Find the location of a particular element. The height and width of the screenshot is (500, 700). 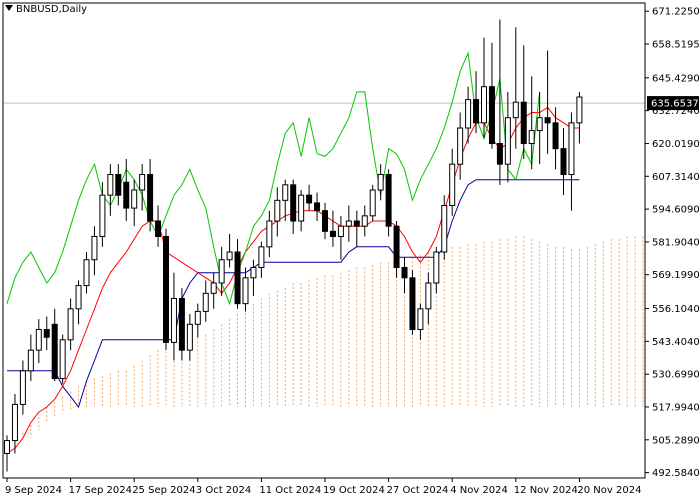

y-tick-label: 581.9040 is located at coordinates (676, 242).